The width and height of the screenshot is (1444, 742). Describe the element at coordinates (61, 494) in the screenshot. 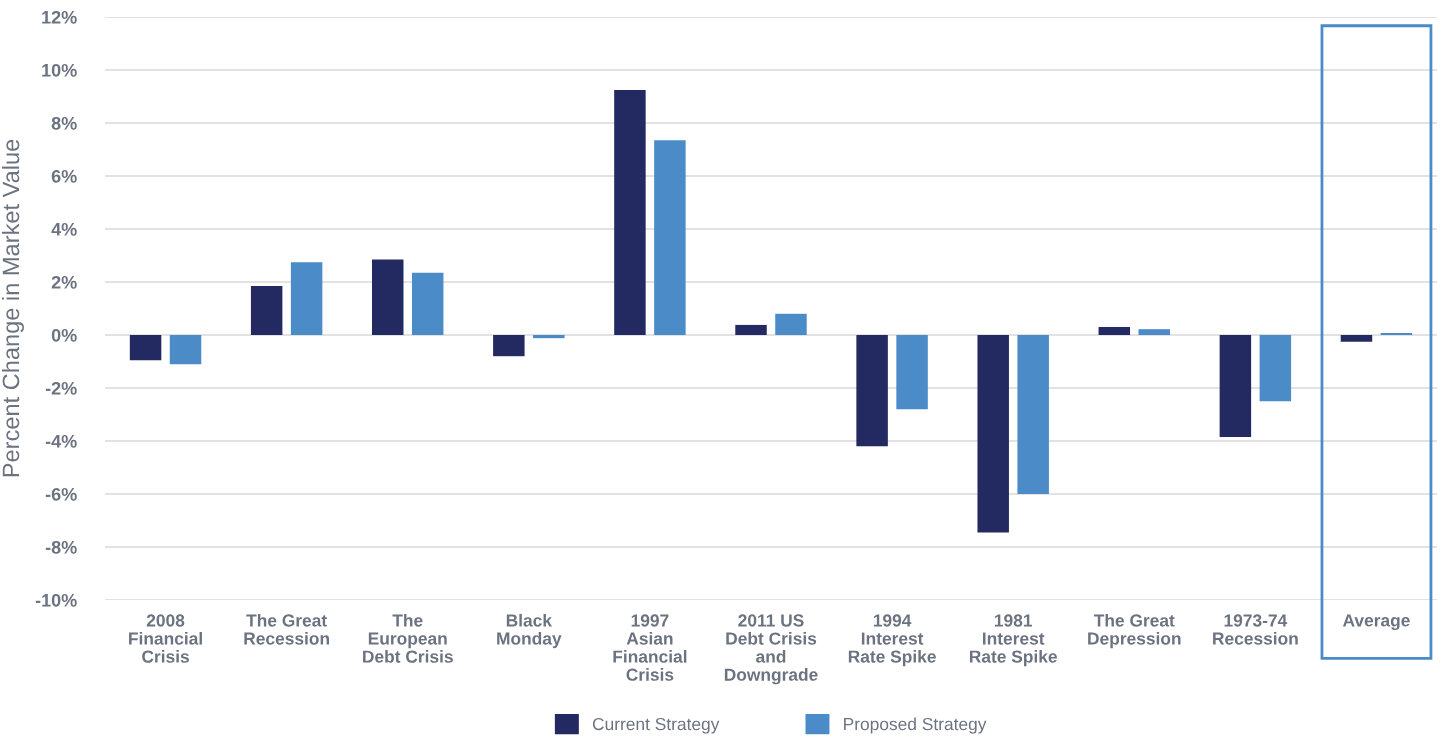

I see `y-tick-label: -6%` at that location.